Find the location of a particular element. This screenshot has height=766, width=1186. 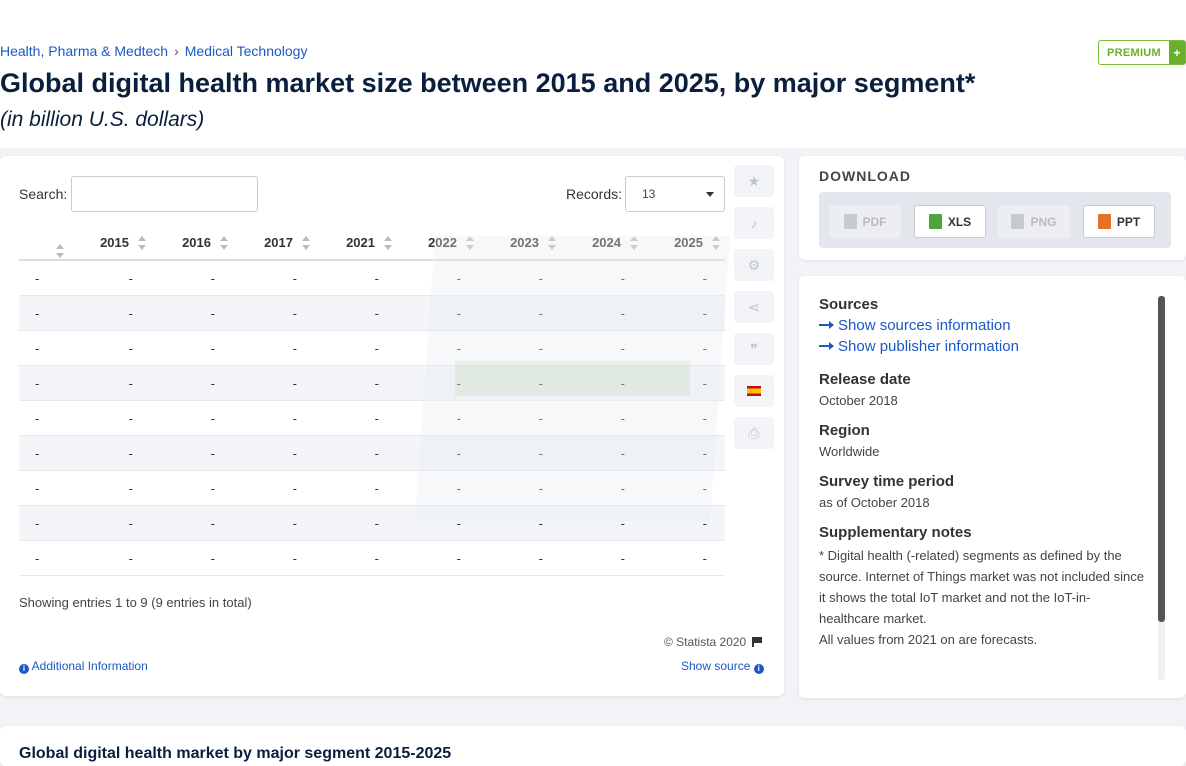

supplementary-notes-heading: Supplementary notes is located at coordinates (984, 532).